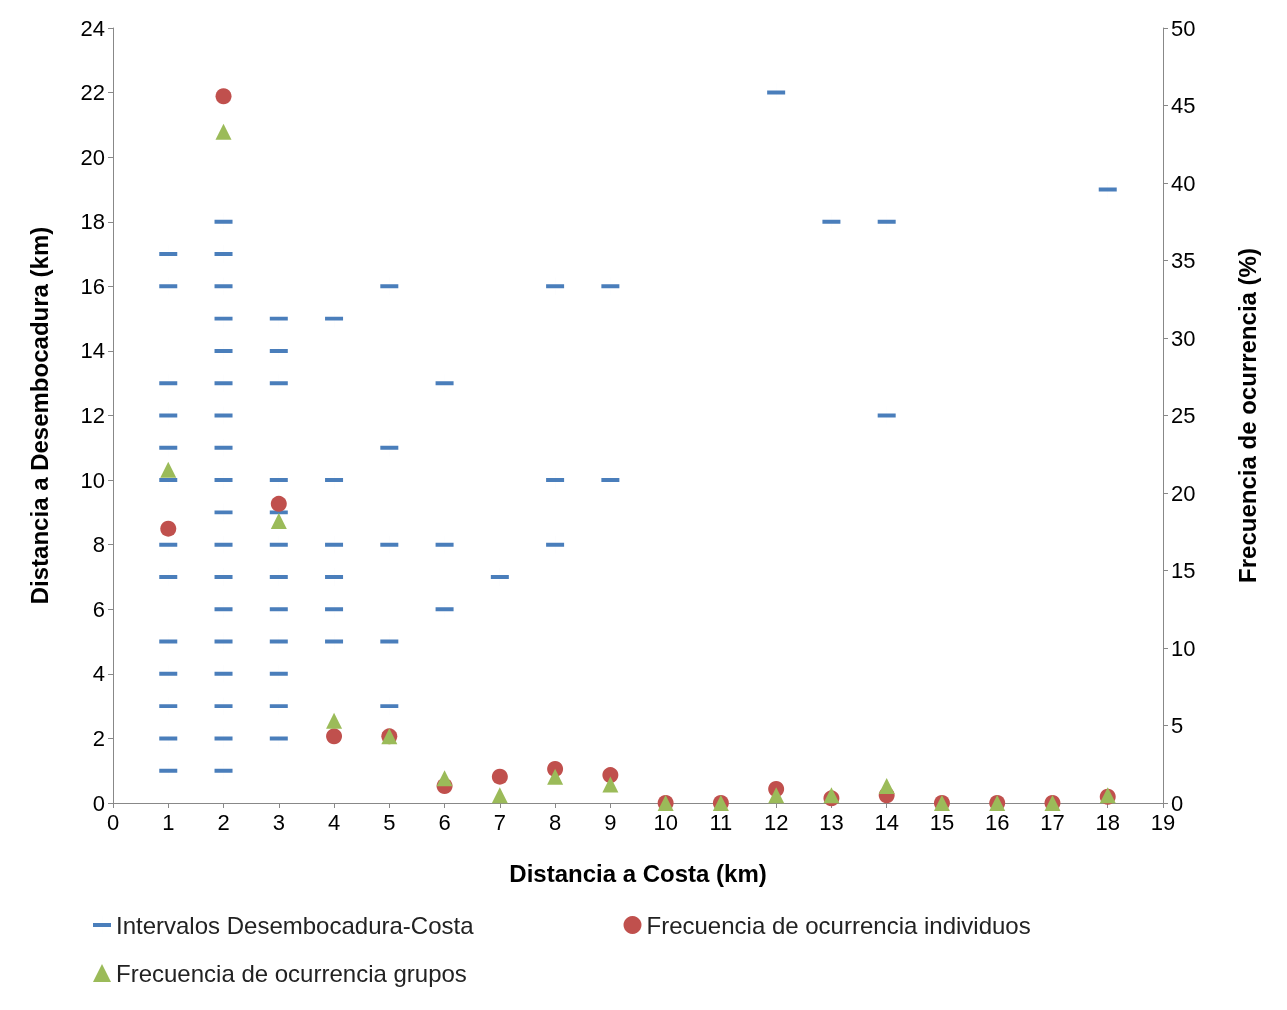  Describe the element at coordinates (168, 822) in the screenshot. I see `x-tick-label: 1` at that location.